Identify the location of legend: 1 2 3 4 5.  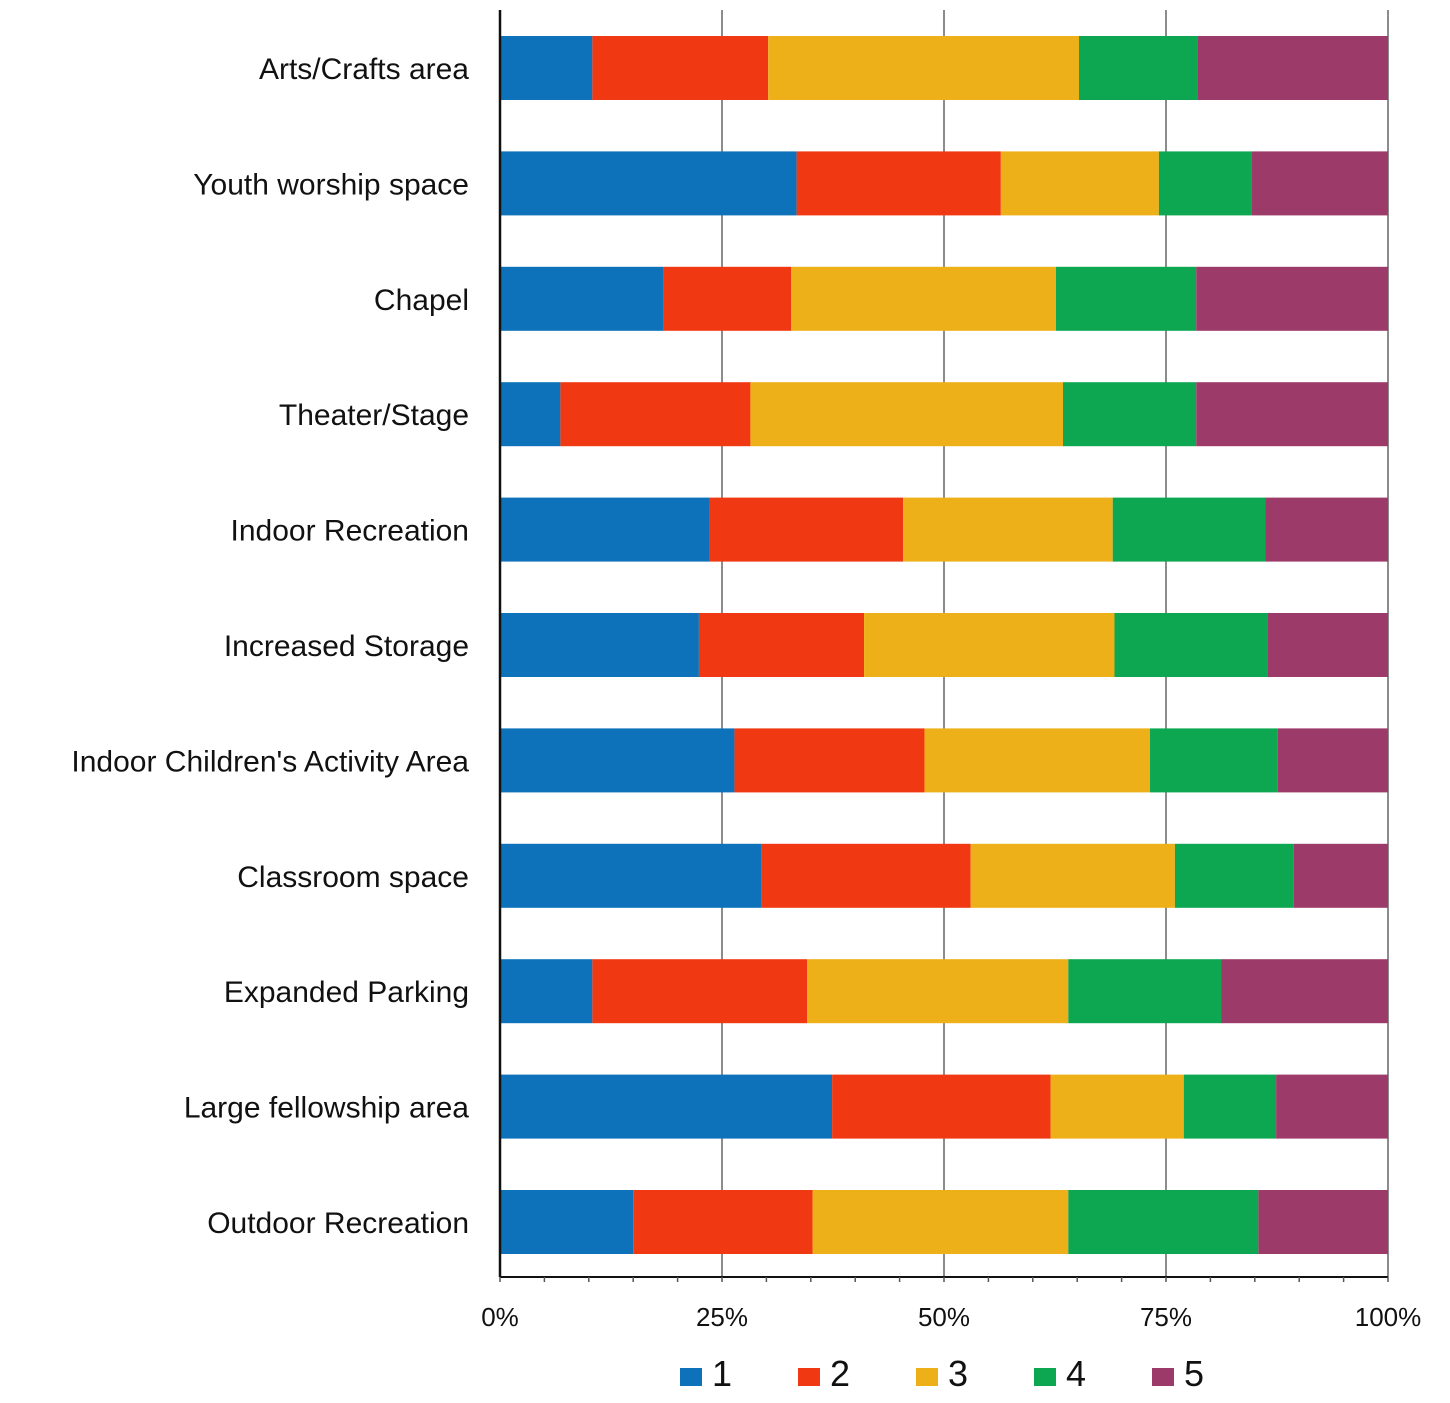
(942, 1373).